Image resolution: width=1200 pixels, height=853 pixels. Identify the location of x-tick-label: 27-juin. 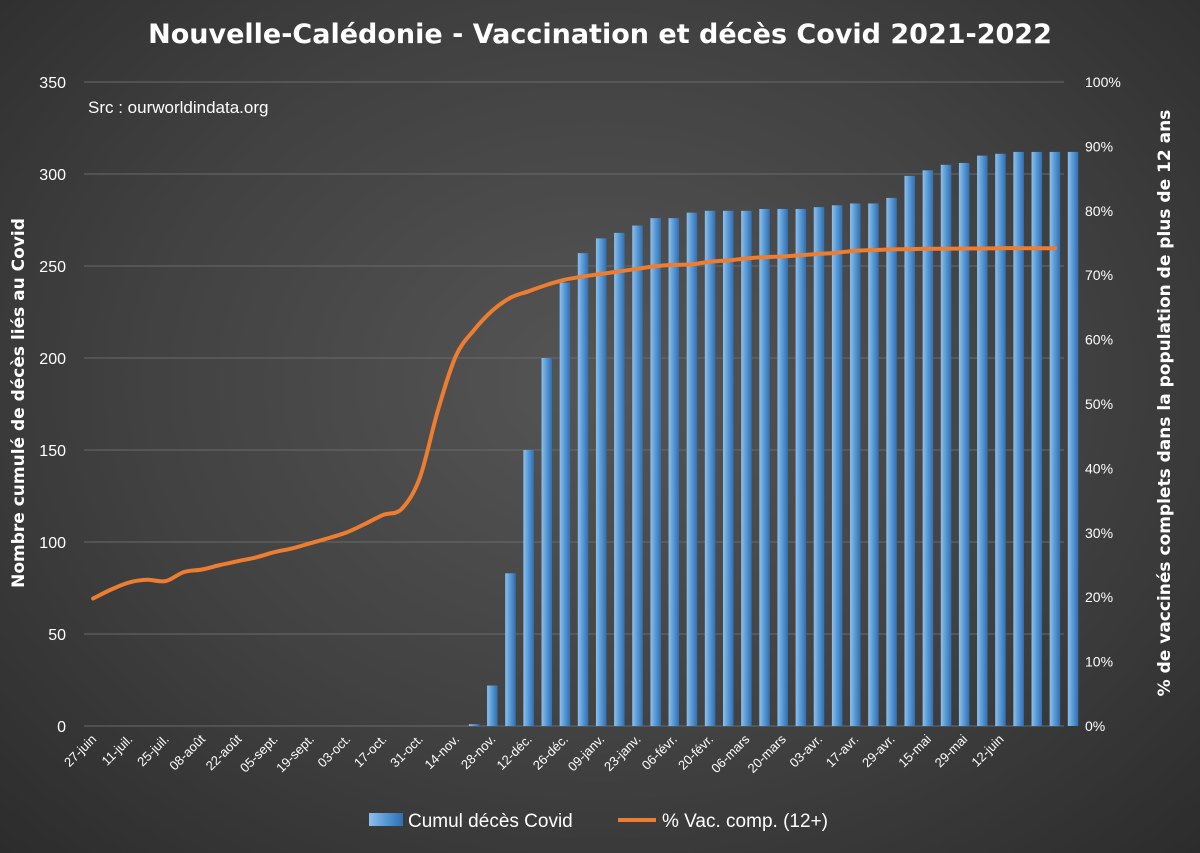
(80, 751).